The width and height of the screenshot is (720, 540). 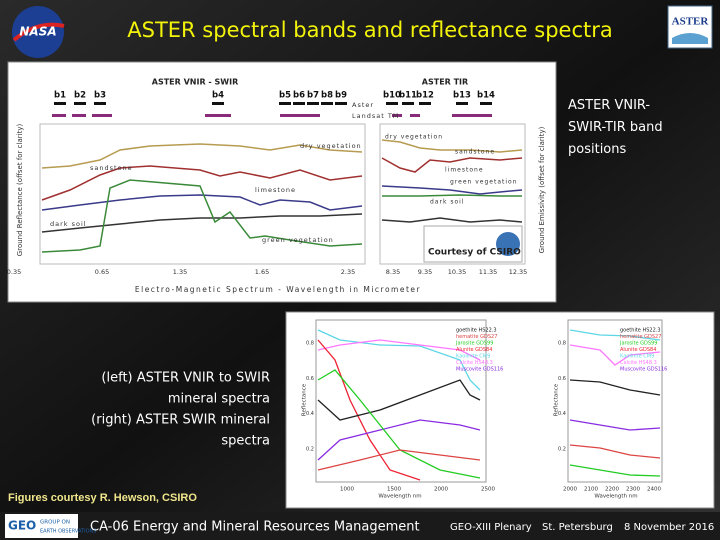 I want to click on logo-disc, so click(x=38, y=32).